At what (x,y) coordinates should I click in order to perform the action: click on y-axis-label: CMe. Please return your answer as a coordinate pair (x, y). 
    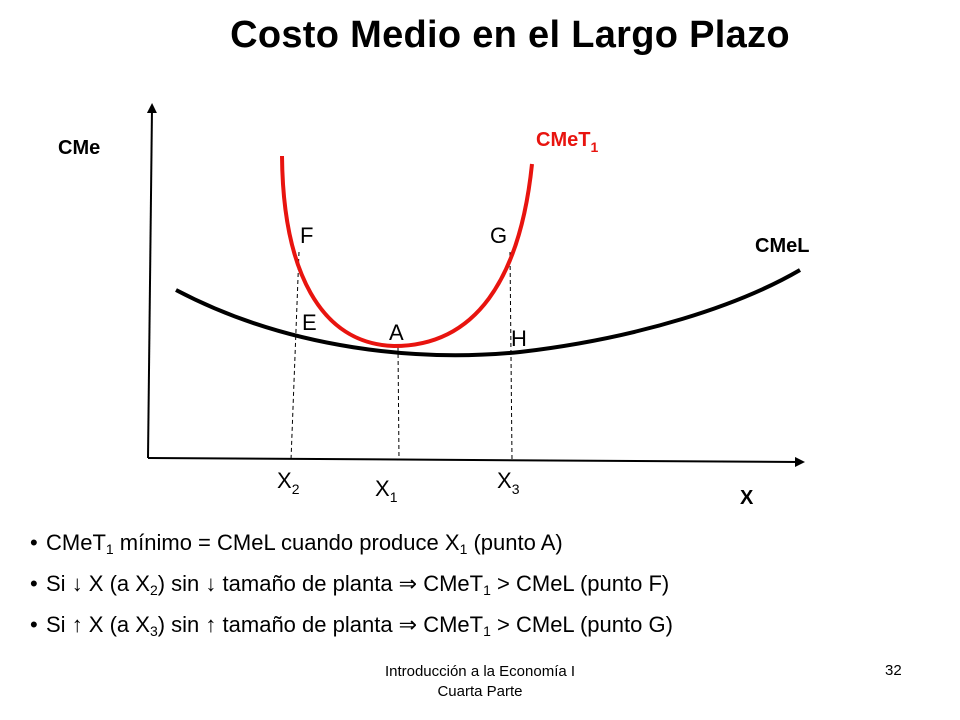
    Looking at the image, I should click on (79, 148).